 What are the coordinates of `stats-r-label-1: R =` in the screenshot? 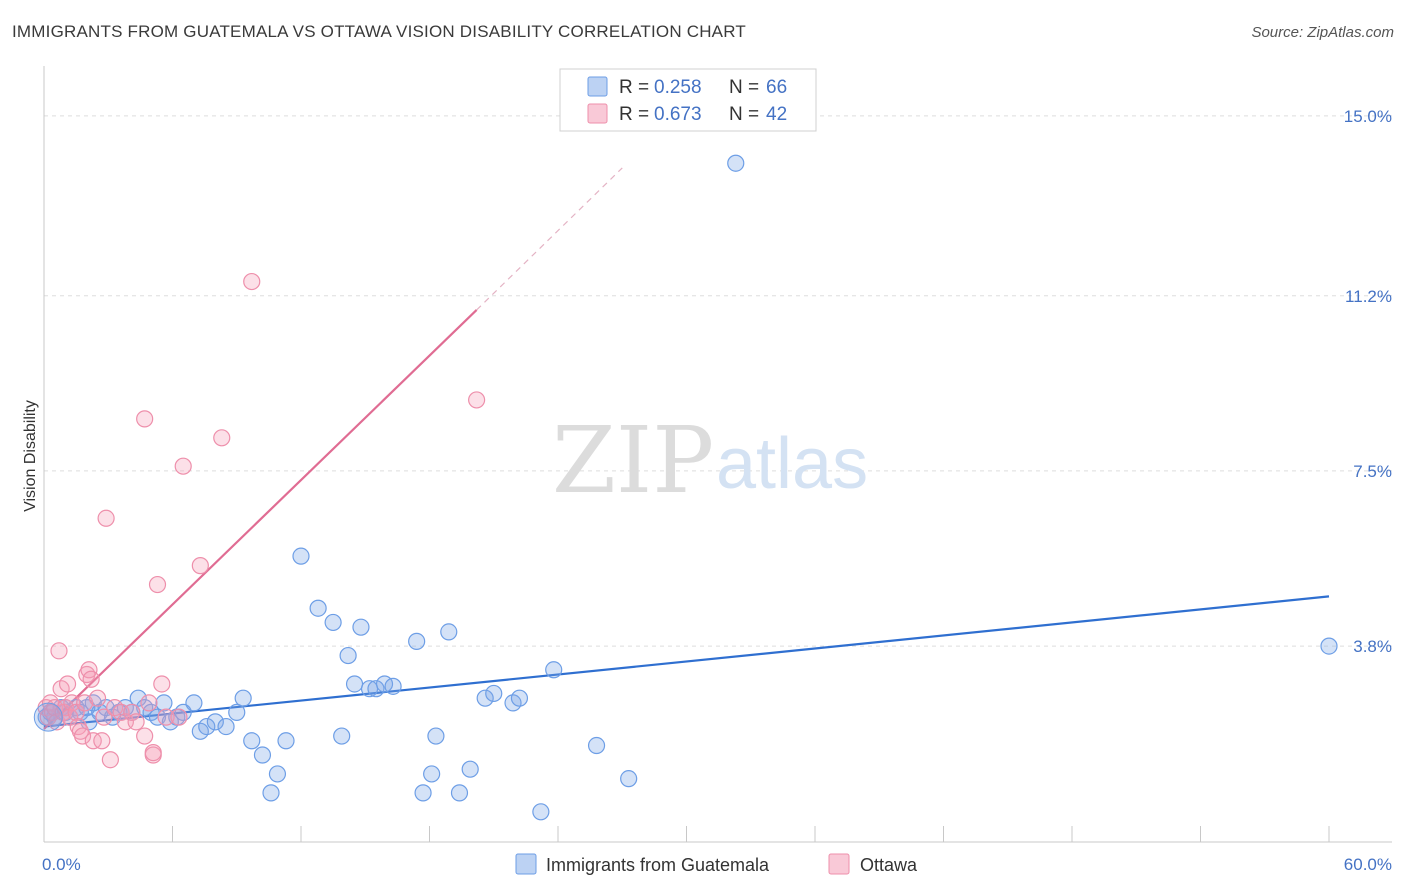 It's located at (634, 87).